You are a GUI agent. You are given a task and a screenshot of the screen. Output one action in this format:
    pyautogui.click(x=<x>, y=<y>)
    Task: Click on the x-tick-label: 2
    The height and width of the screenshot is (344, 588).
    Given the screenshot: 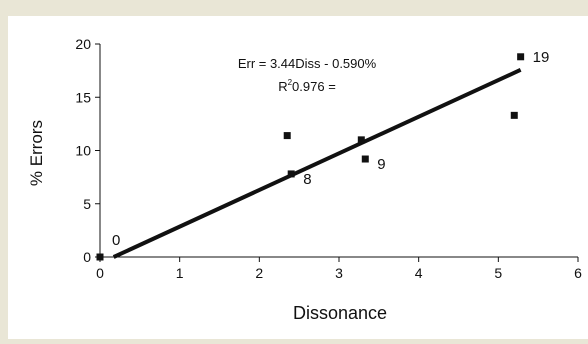 What is the action you would take?
    pyautogui.click(x=259, y=273)
    